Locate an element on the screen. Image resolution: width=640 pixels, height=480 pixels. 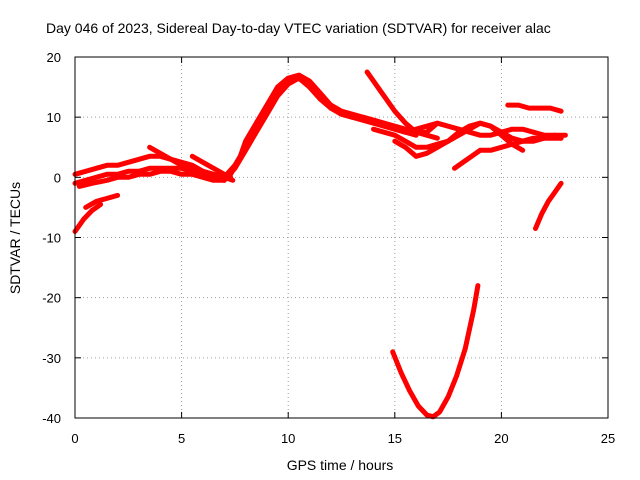
y-axis-label: SDTVAR / TECUs is located at coordinates (15, 238).